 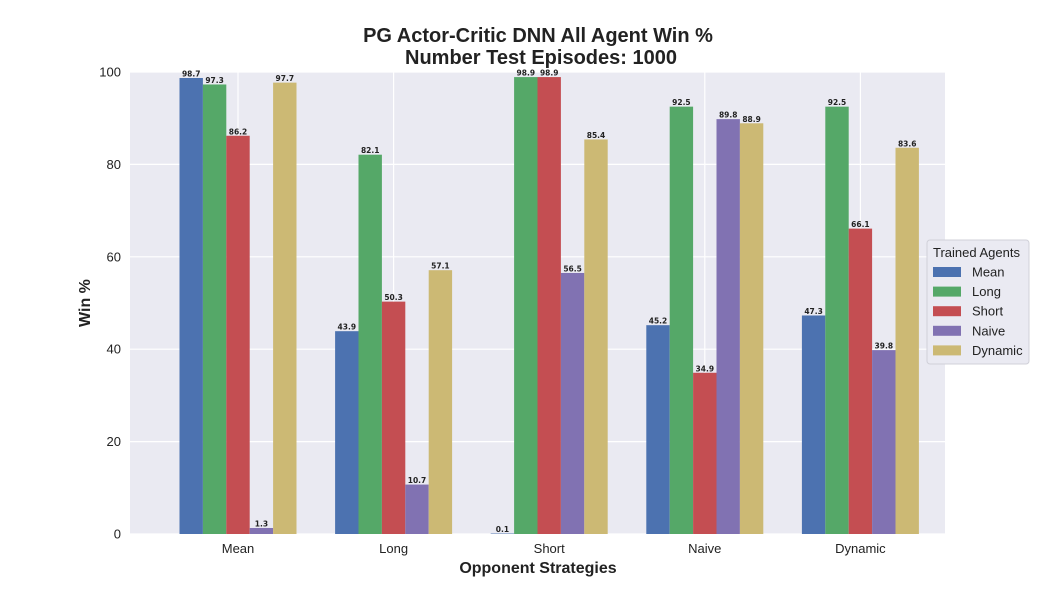 What do you see at coordinates (549, 548) in the screenshot?
I see `x-tick-label: Short` at bounding box center [549, 548].